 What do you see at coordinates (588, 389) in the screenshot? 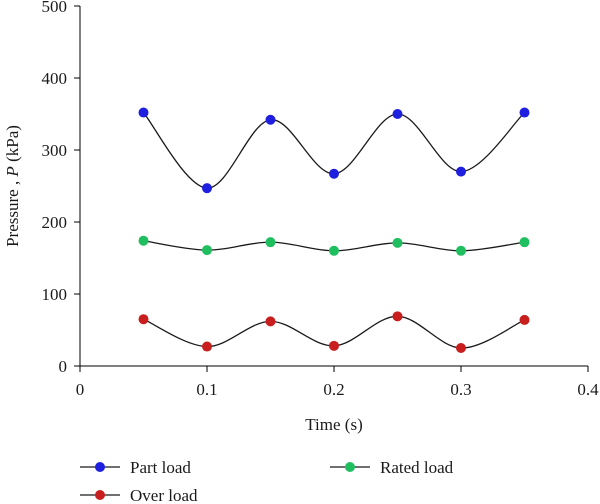
I see `x-tick-label: 0.4` at bounding box center [588, 389].